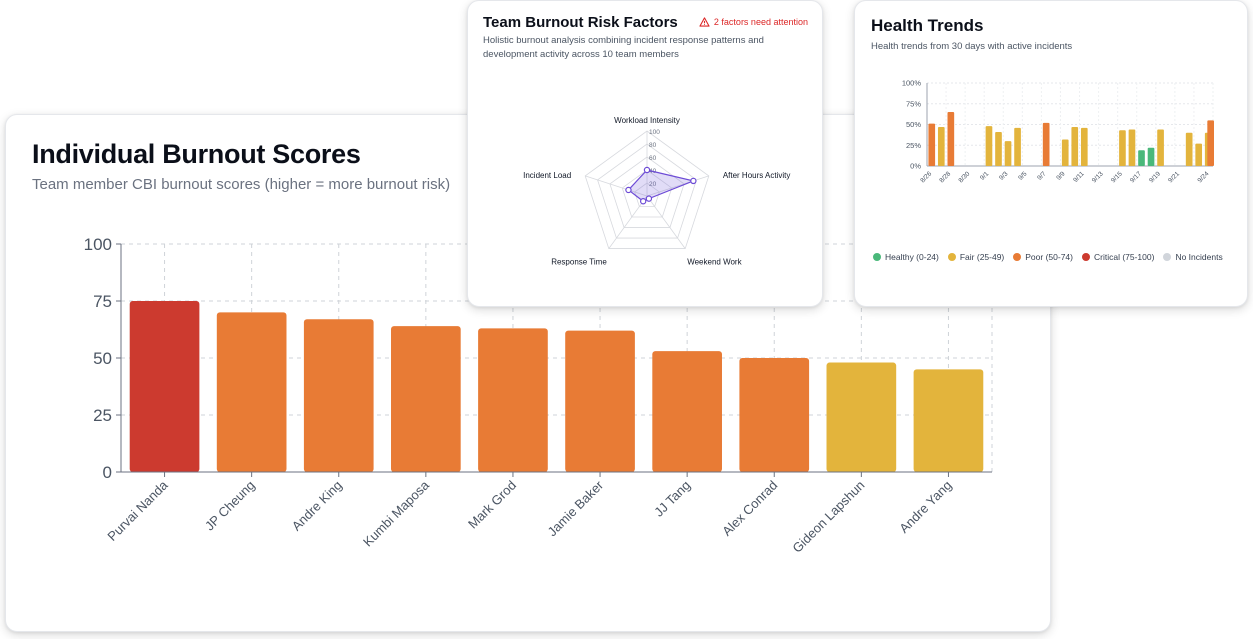  Describe the element at coordinates (985, 176) in the screenshot. I see `health-x-tick-label: 9/1` at that location.